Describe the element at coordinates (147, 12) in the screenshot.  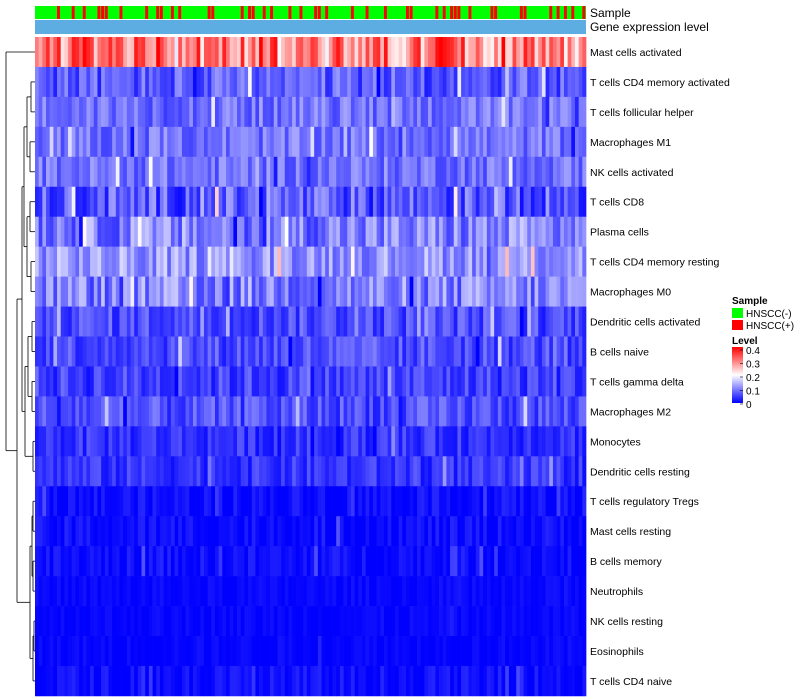
I see `sample-cell` at that location.